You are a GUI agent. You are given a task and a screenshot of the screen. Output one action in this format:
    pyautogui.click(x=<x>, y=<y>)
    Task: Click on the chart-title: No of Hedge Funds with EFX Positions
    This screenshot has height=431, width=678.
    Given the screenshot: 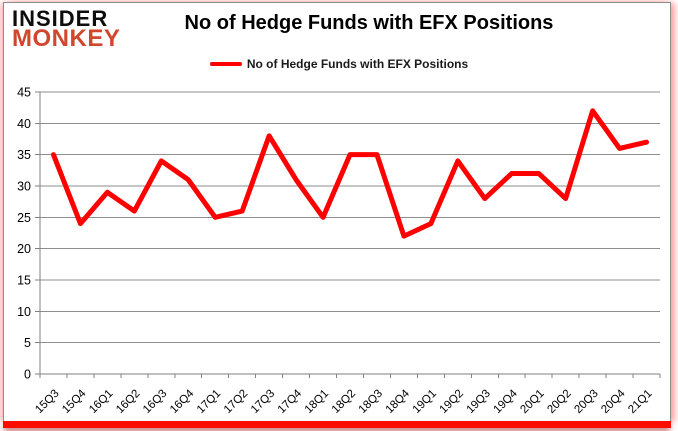 What is the action you would take?
    pyautogui.click(x=369, y=23)
    